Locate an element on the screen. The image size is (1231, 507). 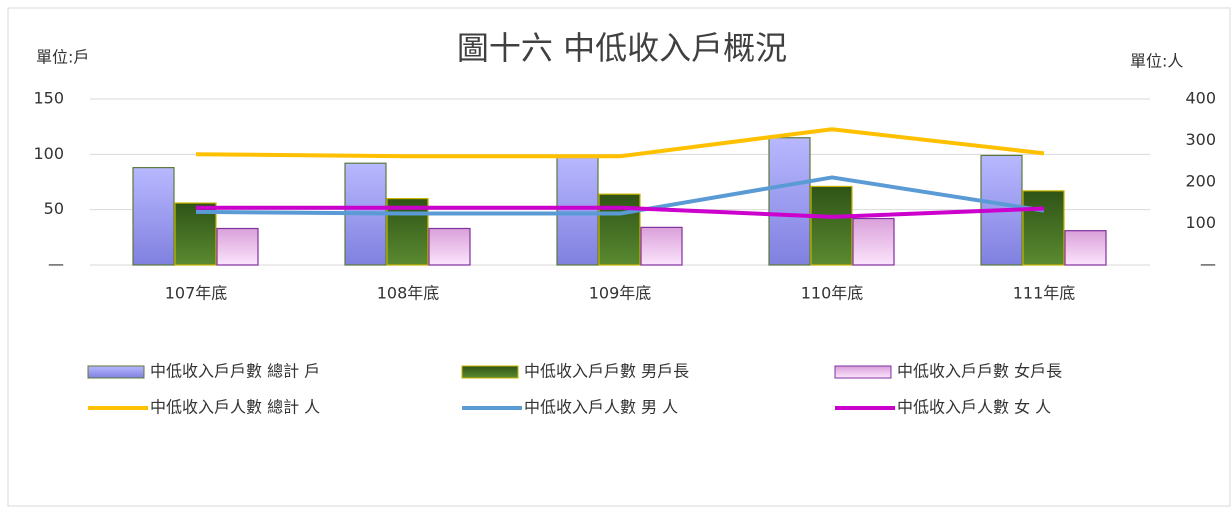
legend-label: 中低收入戶人數 總計 人 is located at coordinates (235, 407).